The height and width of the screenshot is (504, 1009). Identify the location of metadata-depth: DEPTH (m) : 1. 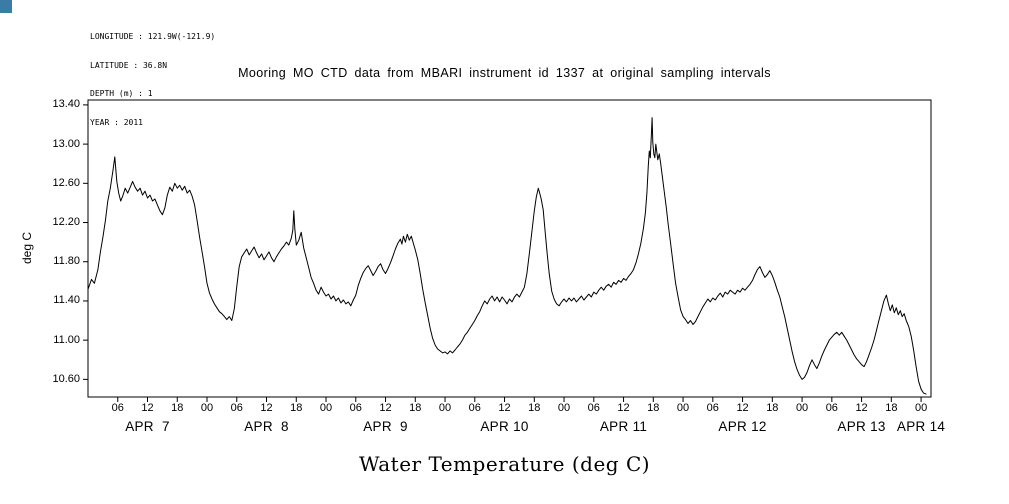
(121, 93).